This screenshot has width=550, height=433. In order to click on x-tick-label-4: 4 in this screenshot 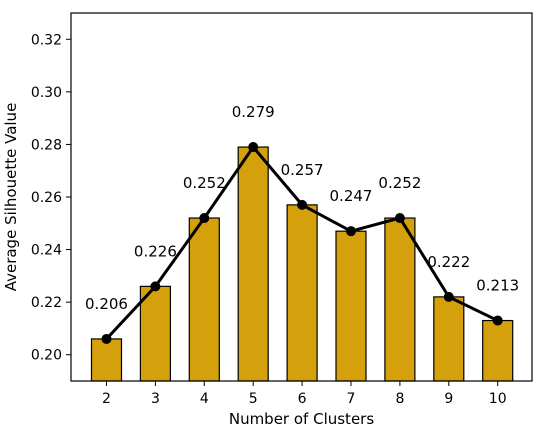, I will do `click(204, 399)`.